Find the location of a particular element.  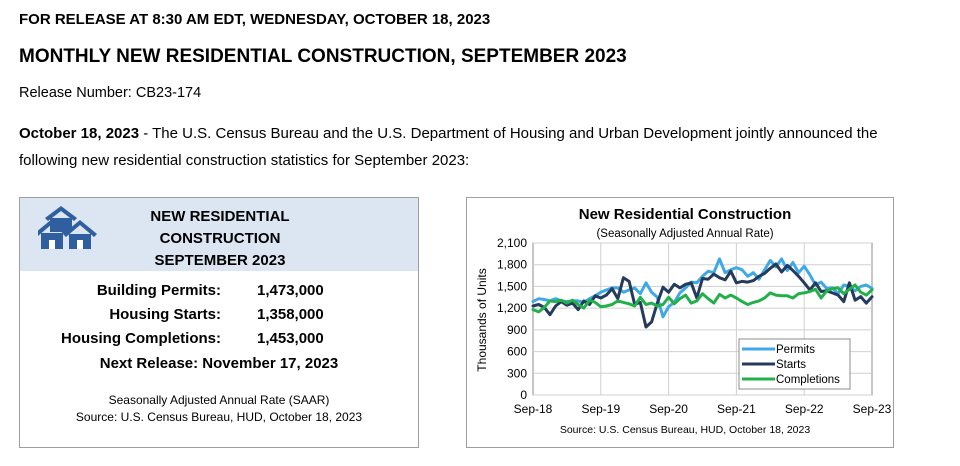

stat-row-starts: Housing Starts: 1,358,000 is located at coordinates (219, 317).